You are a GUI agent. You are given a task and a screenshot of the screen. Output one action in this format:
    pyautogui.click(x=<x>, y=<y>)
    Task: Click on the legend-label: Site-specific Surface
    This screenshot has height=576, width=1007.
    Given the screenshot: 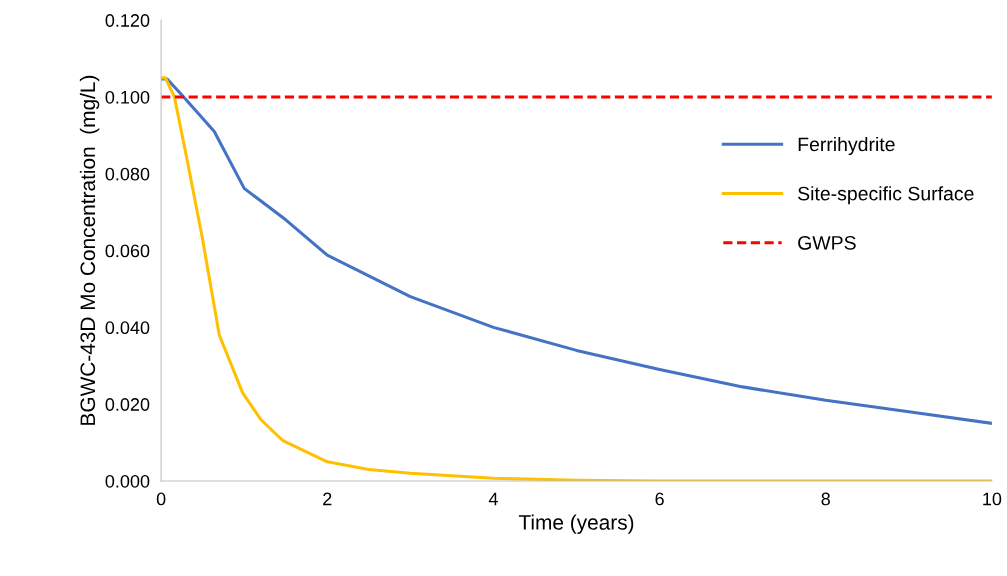 What is the action you would take?
    pyautogui.click(x=886, y=195)
    